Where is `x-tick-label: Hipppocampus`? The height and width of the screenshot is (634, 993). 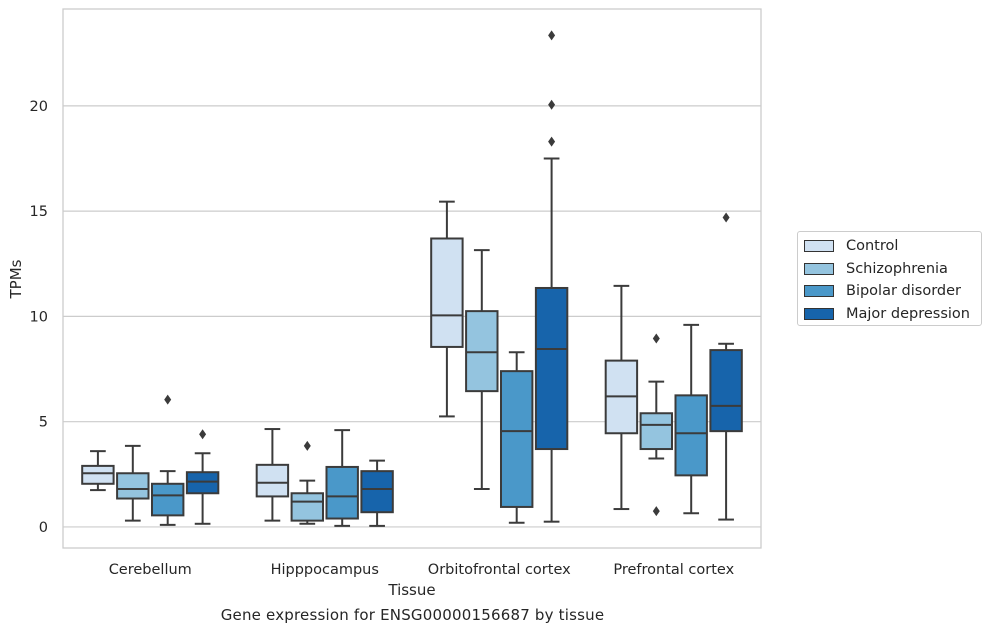
x-tick-label: Hipppocampus is located at coordinates (325, 570).